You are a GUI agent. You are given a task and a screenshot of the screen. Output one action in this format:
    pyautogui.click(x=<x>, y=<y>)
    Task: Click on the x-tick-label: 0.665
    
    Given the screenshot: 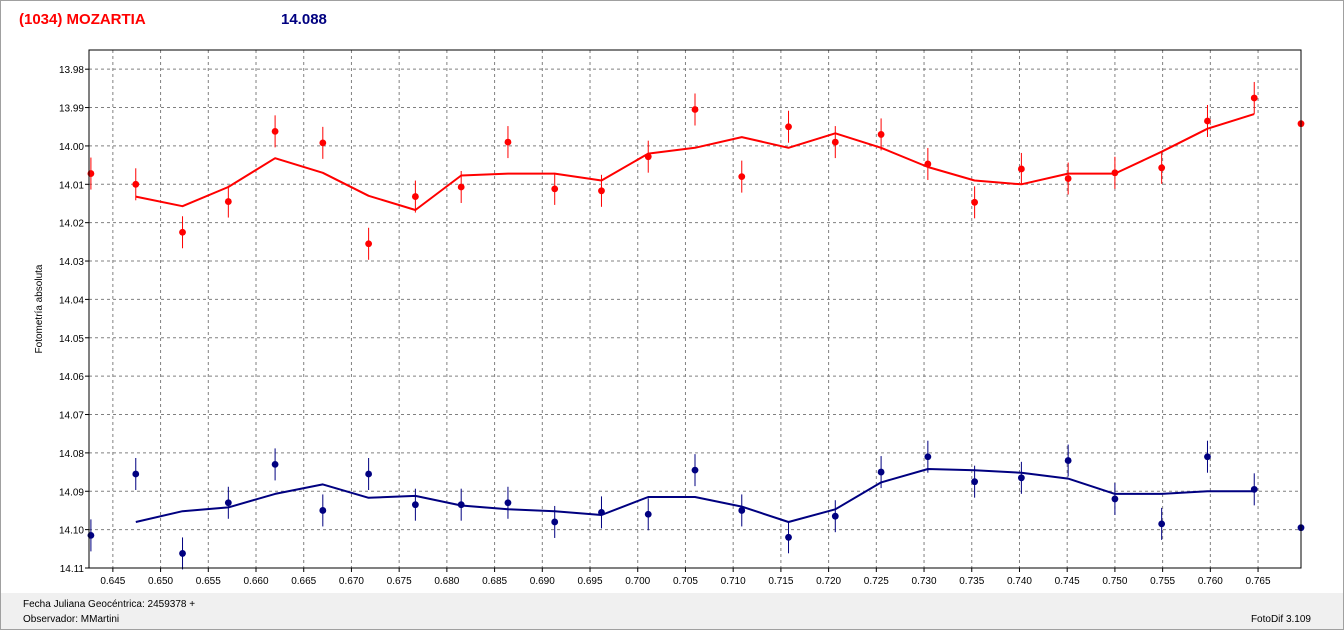 What is the action you would take?
    pyautogui.click(x=303, y=581)
    